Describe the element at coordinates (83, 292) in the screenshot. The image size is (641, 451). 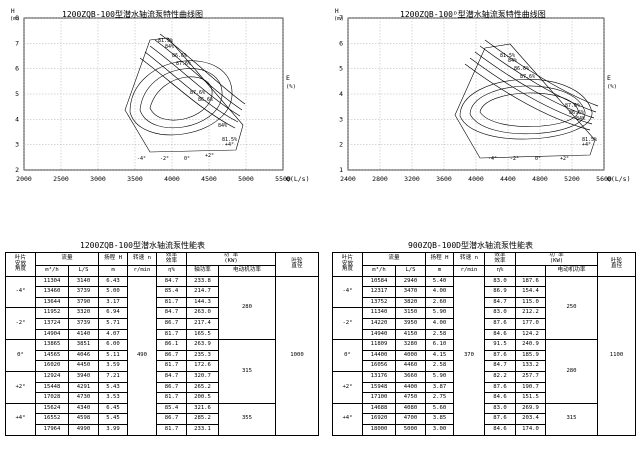
I see `flow-ls-cell: 3739` at that location.